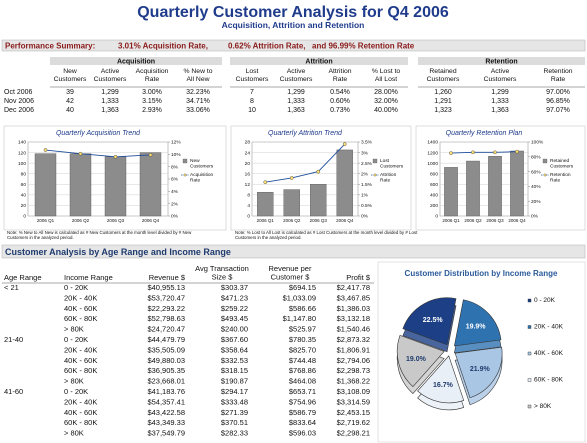  What do you see at coordinates (443, 75) in the screenshot?
I see `column-header: Retained Customers` at bounding box center [443, 75].